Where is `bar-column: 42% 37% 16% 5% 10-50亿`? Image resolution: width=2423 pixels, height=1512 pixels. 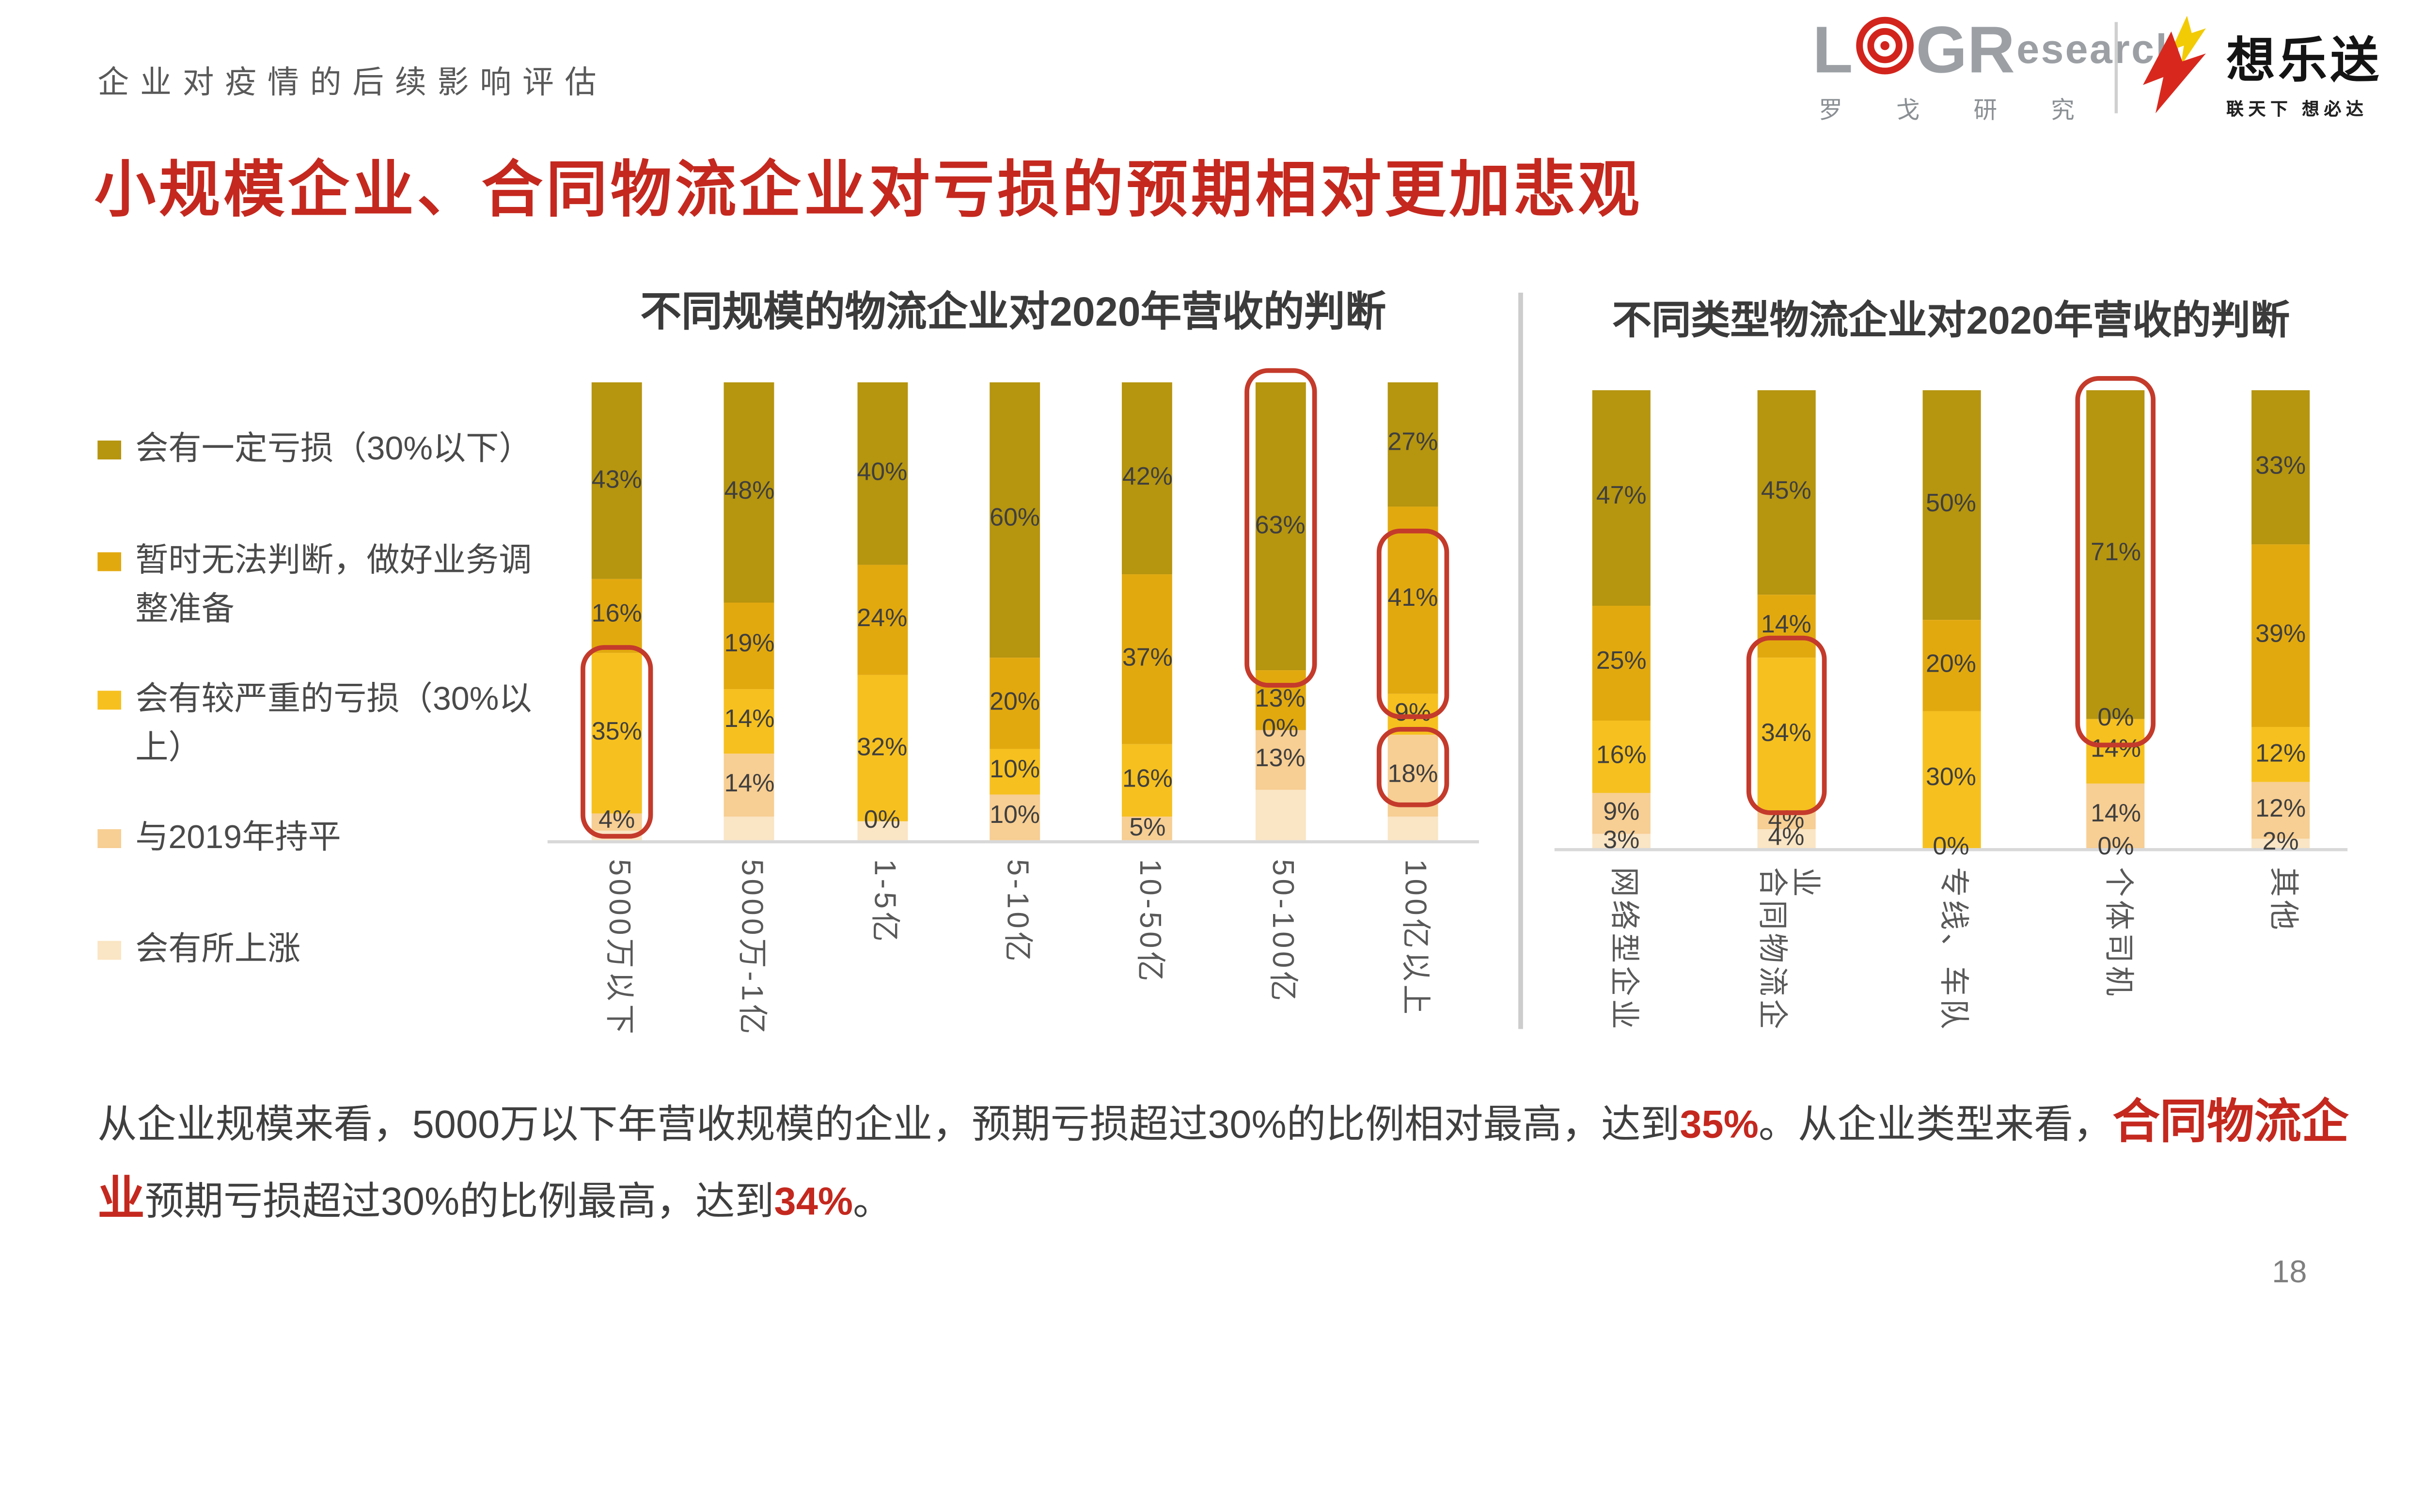 bar-column: 42% 37% 16% 5% 10-50亿 is located at coordinates (1147, 716).